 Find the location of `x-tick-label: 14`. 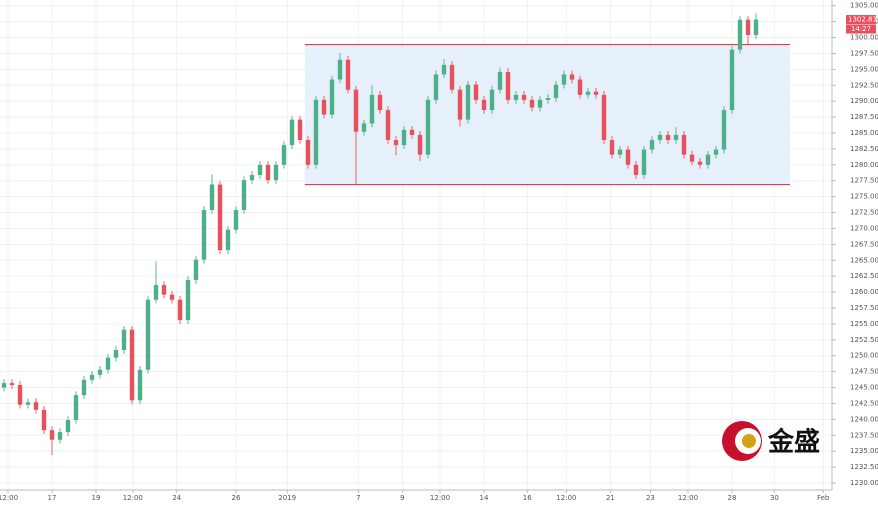

x-tick-label: 14 is located at coordinates (484, 498).